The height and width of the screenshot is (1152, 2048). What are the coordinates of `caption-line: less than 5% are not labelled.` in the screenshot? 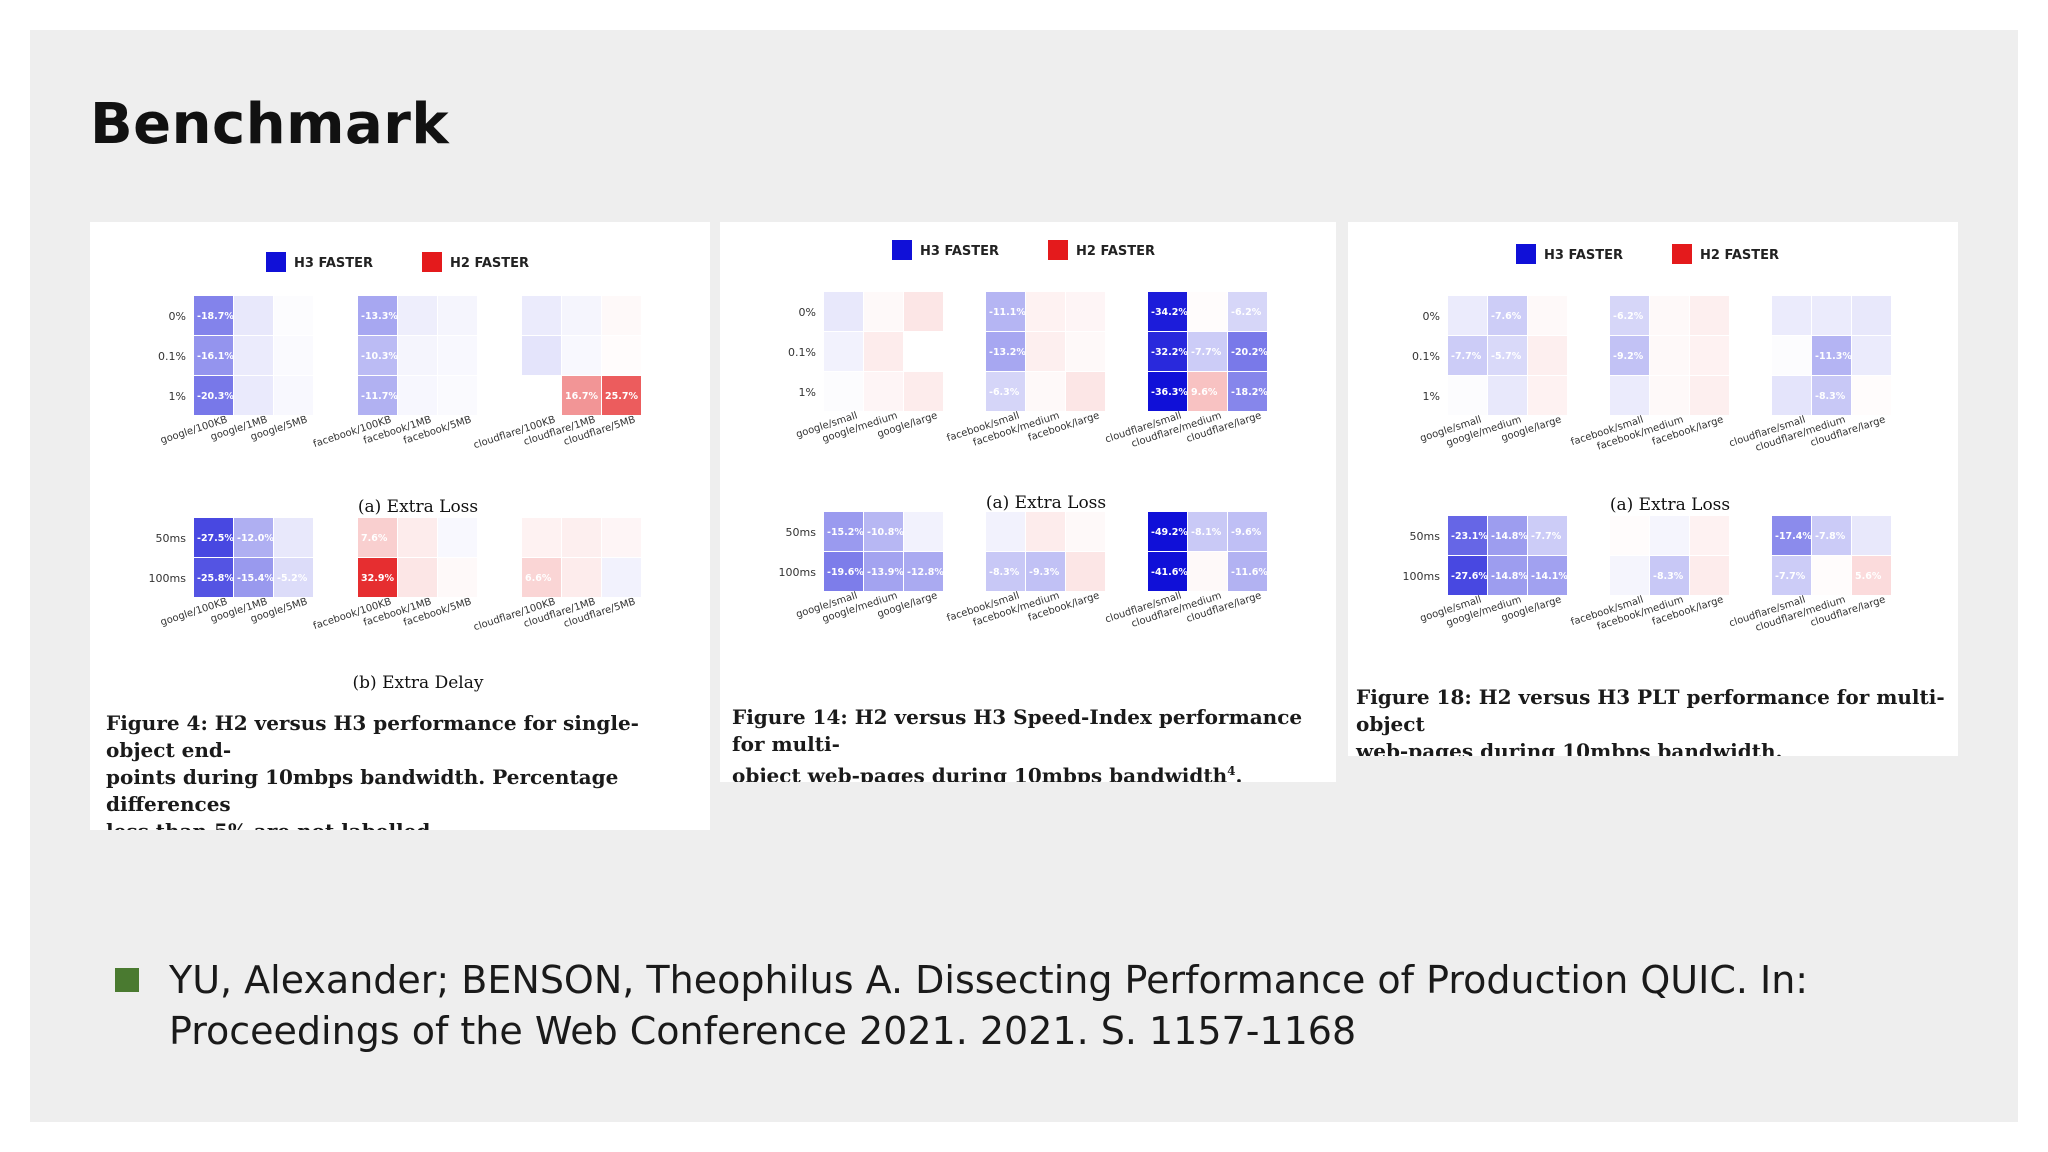 It's located at (271, 824).